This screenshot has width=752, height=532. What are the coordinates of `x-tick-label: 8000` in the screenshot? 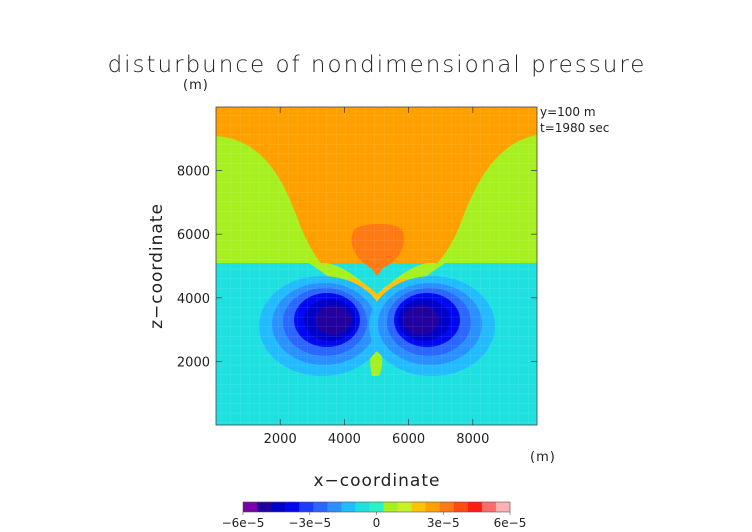 It's located at (472, 439).